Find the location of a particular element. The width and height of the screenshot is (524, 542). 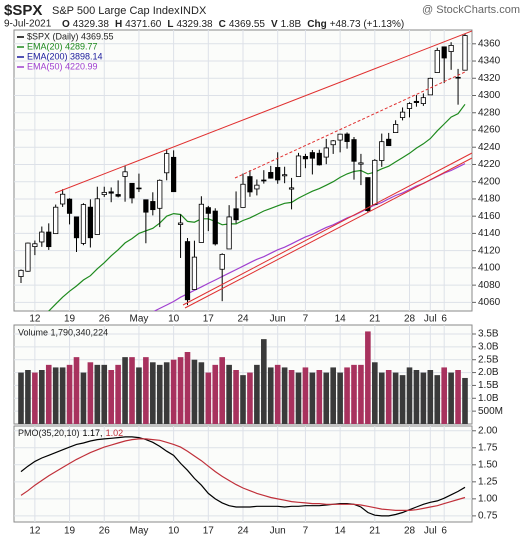

x-tick-label: 14 is located at coordinates (341, 531).